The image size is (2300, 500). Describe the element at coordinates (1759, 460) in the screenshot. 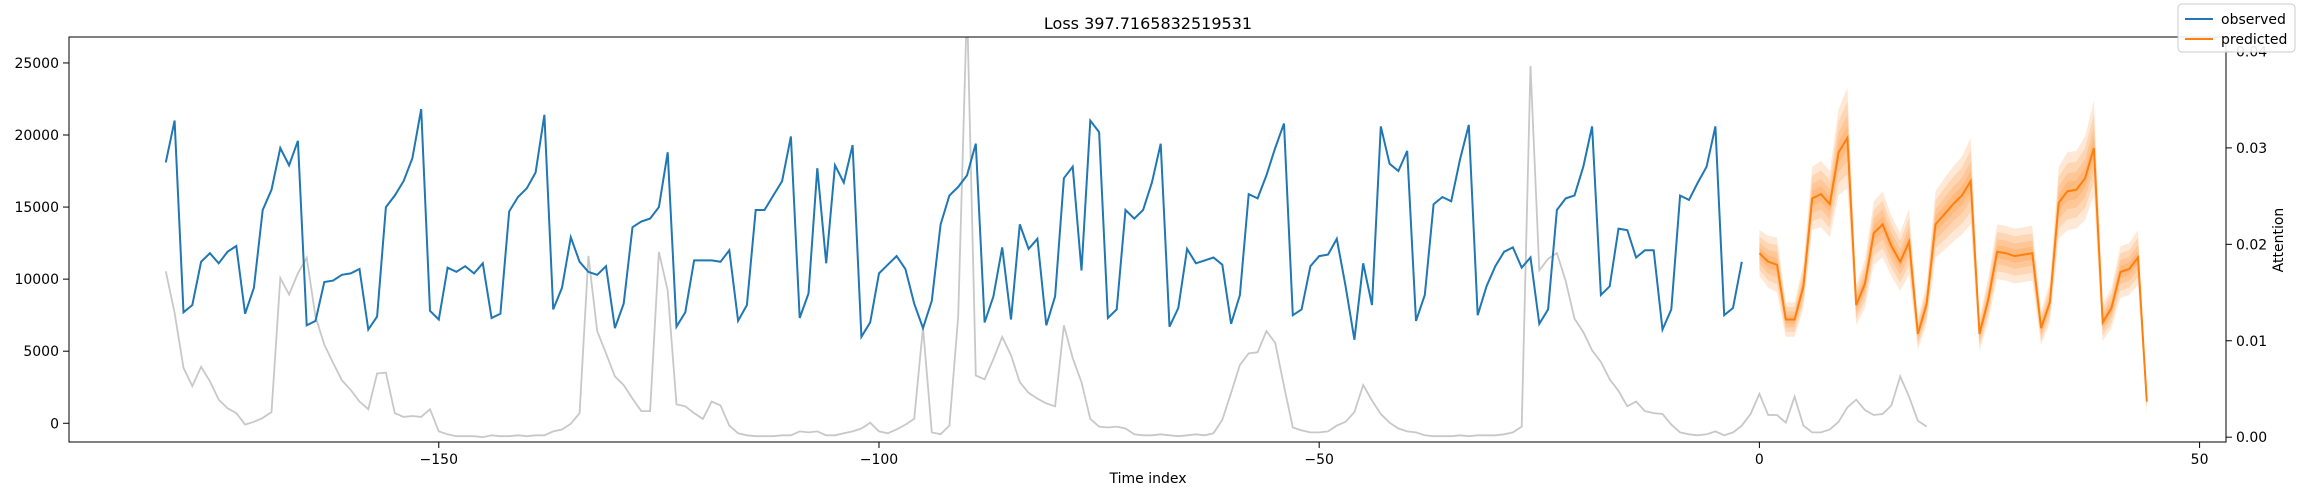

I see `x-tick-label: 0` at that location.